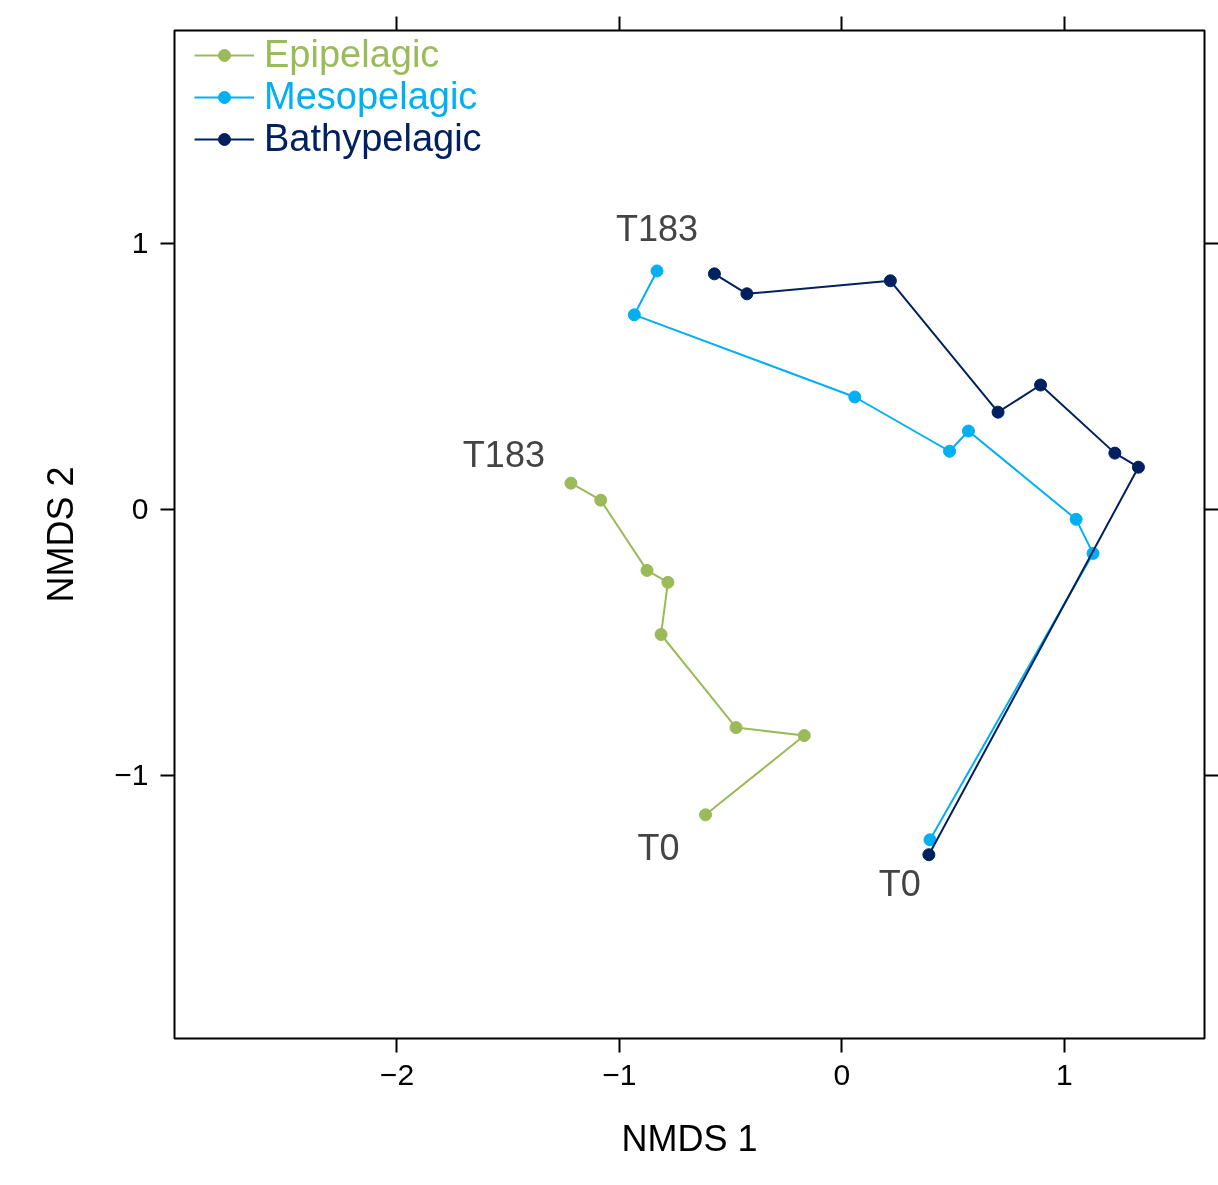 This screenshot has width=1218, height=1185. What do you see at coordinates (373, 138) in the screenshot?
I see `legend-label: Bathypelagic` at bounding box center [373, 138].